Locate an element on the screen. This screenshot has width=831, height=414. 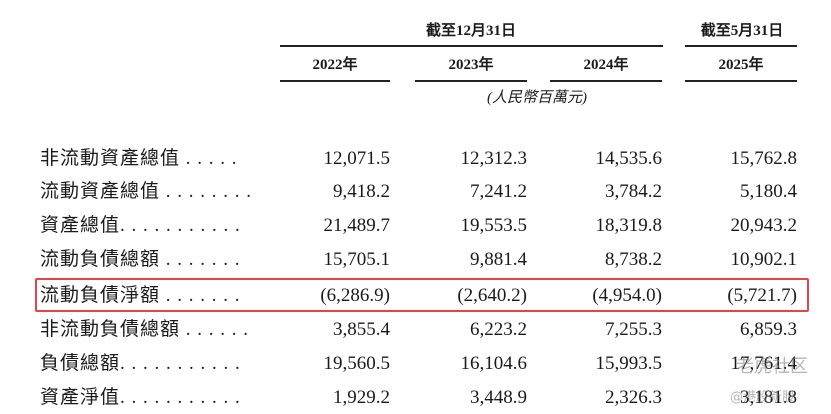
cell-value: 10,902.1 is located at coordinates (764, 259).